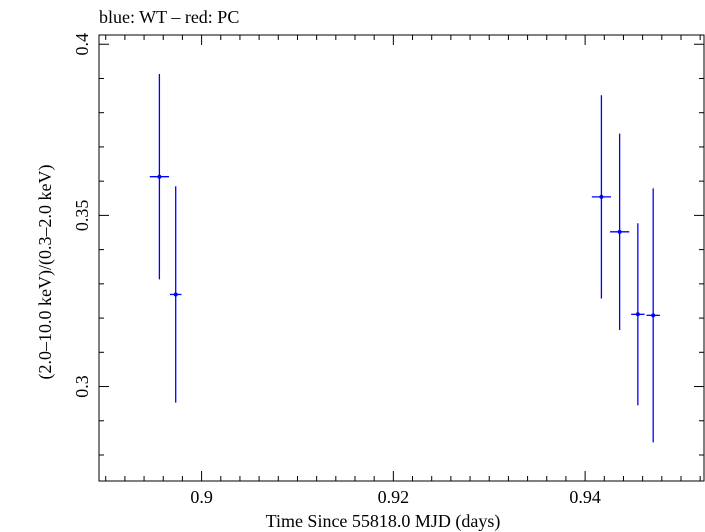 The width and height of the screenshot is (705, 532). I want to click on x-tick-label: 0.9, so click(201, 497).